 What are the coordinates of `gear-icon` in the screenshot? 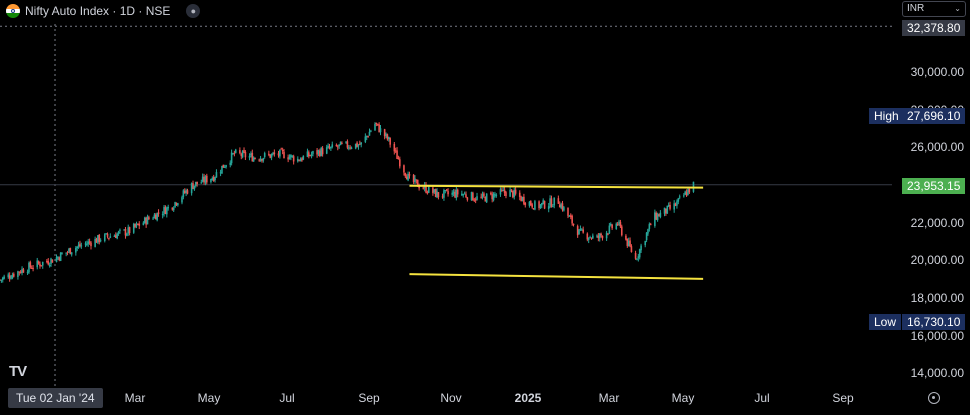 It's located at (934, 398).